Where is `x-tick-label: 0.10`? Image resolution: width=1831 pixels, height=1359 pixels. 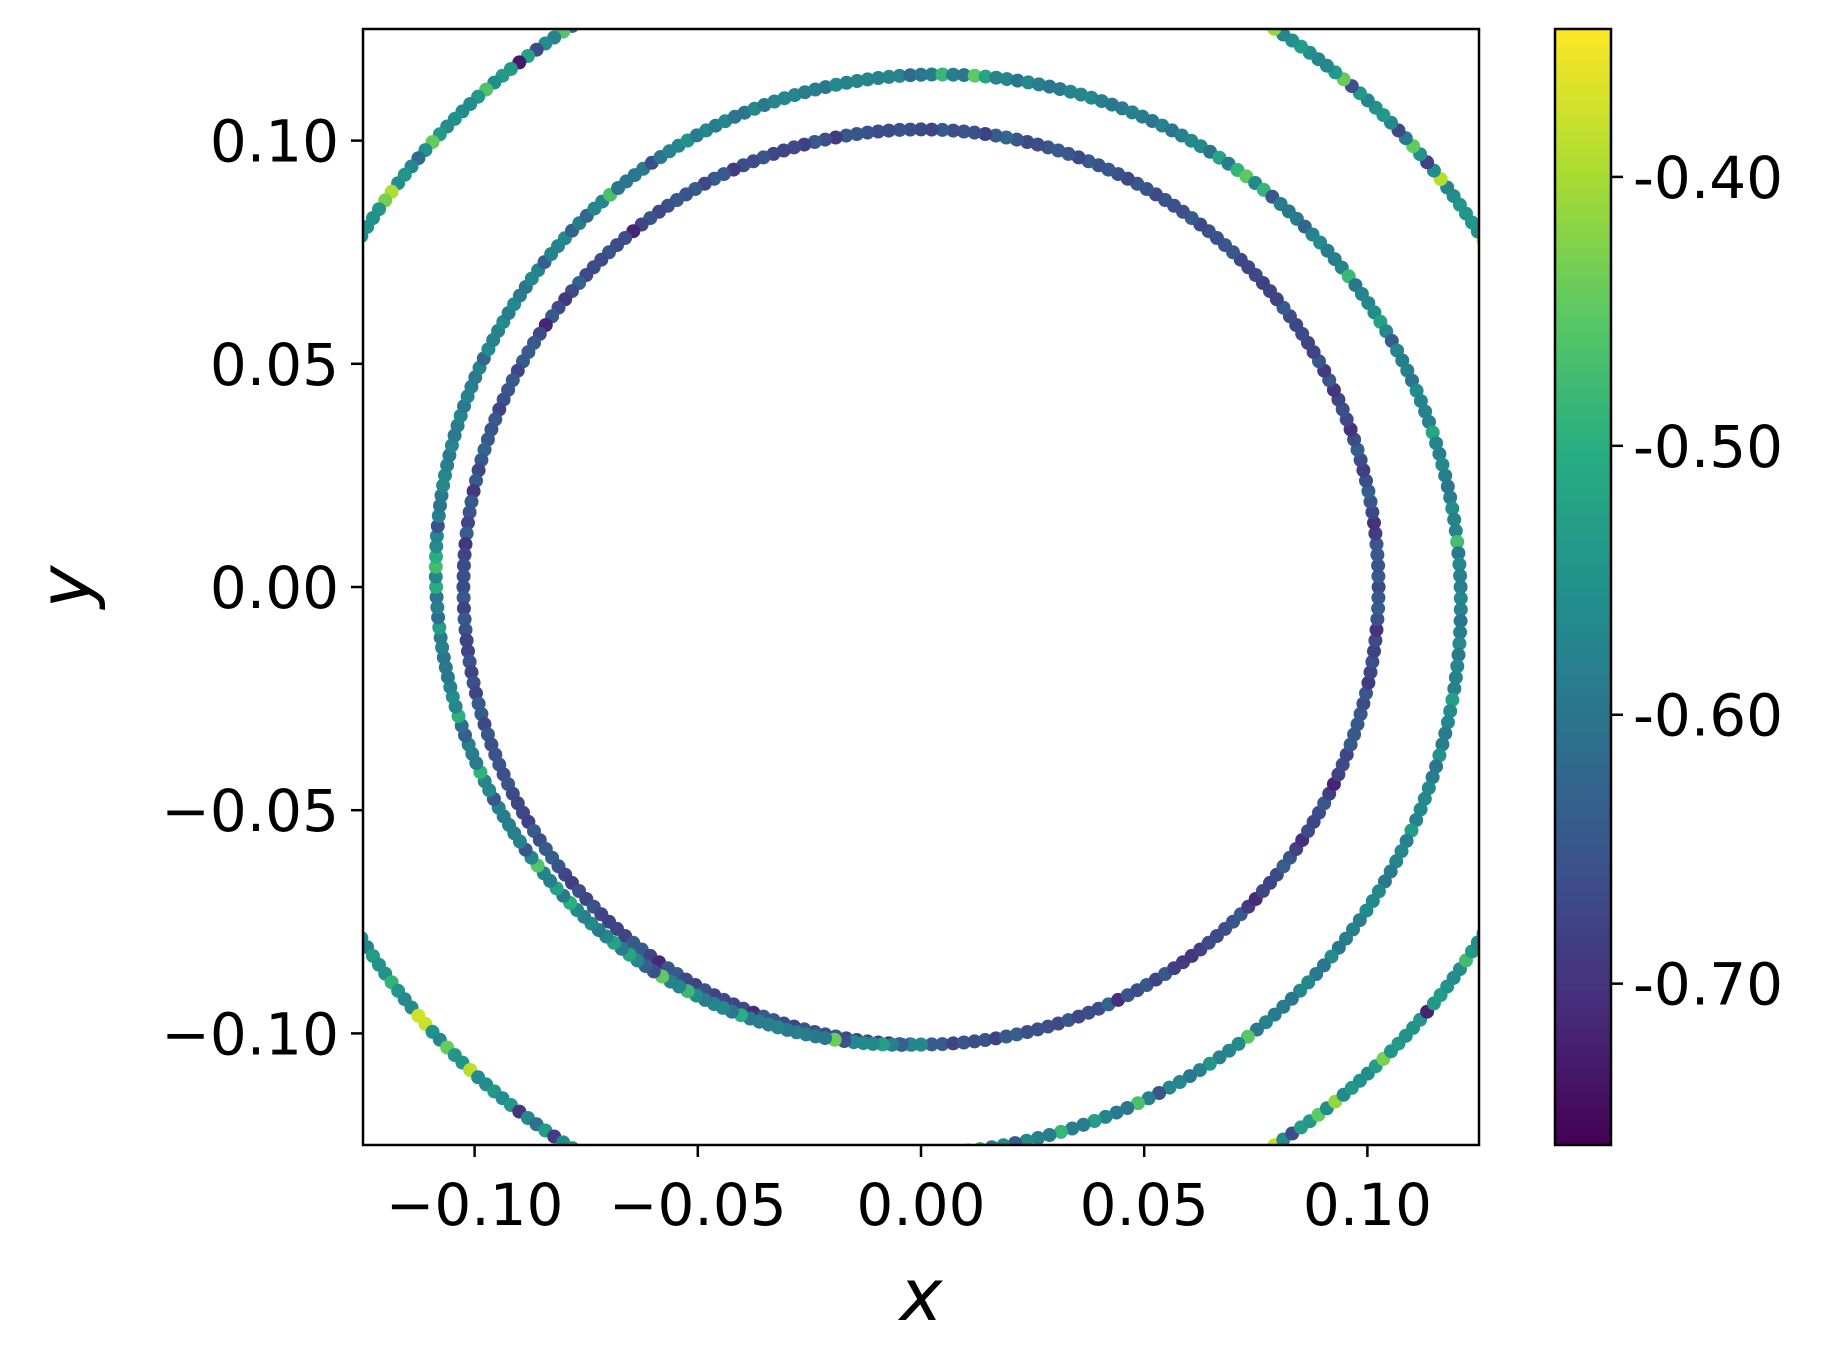 x-tick-label: 0.10 is located at coordinates (1367, 1205).